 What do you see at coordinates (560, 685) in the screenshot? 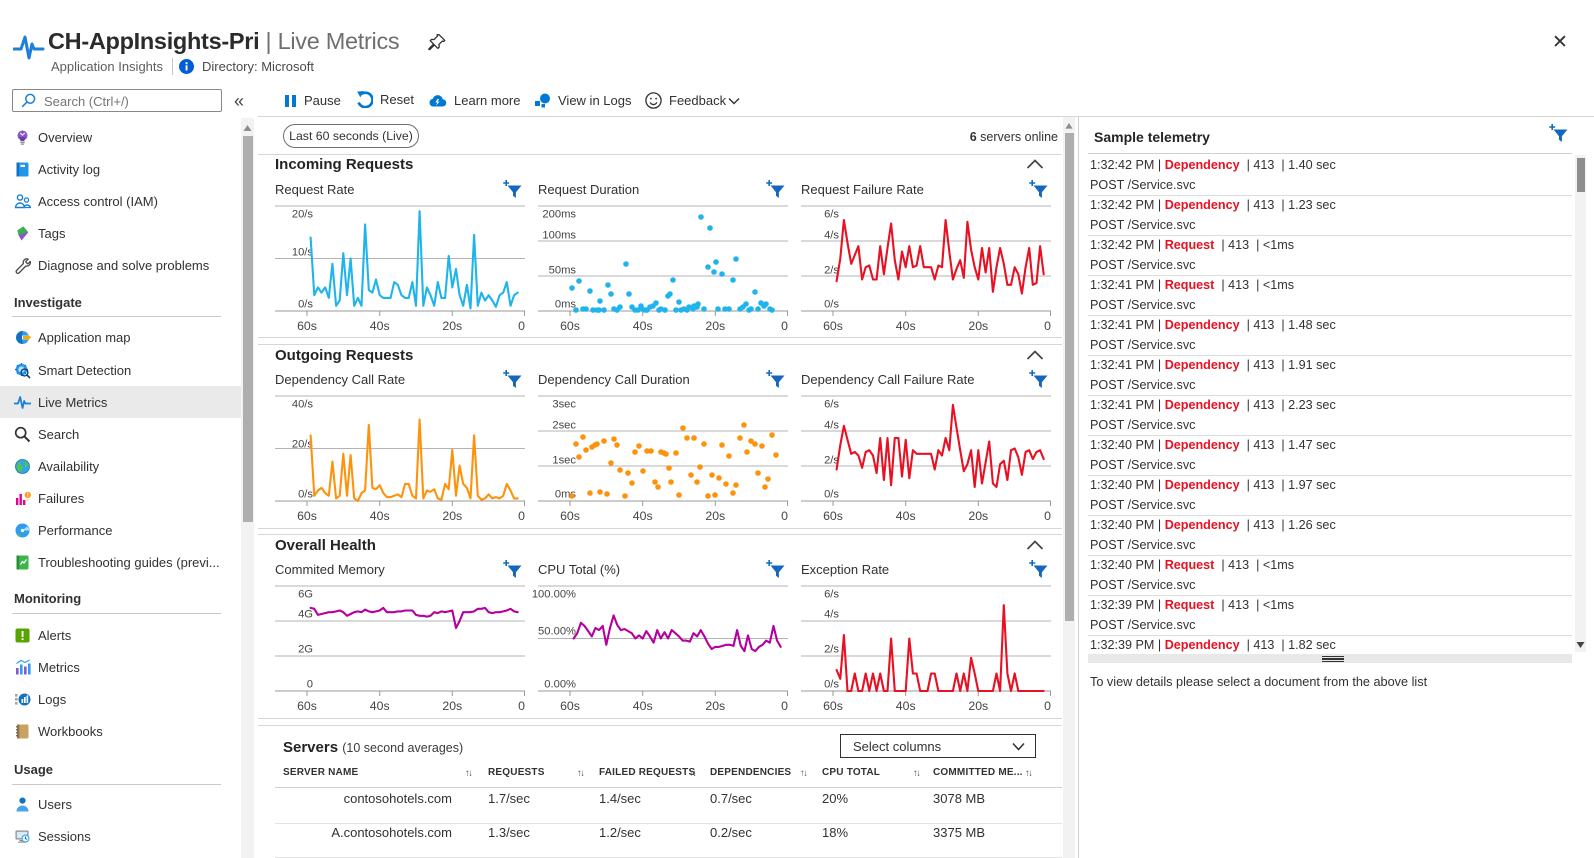
I see `svg-text: 0.00%` at bounding box center [560, 685].